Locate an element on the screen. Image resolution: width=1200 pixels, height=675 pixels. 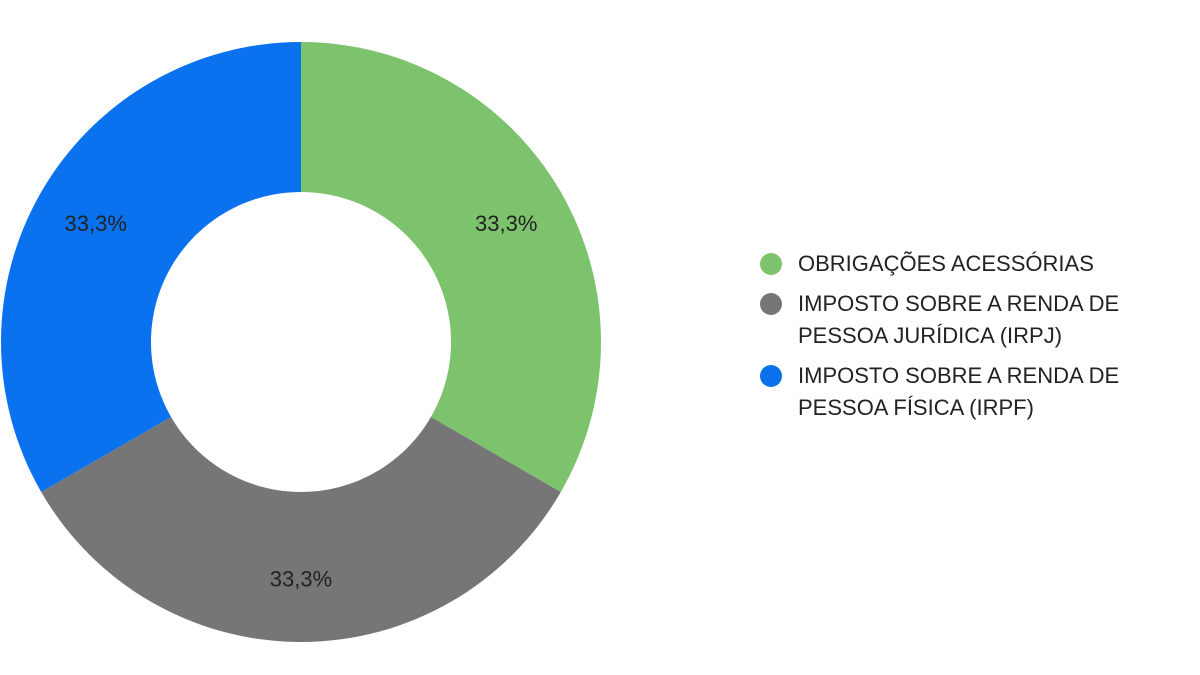
slice-label-obrigacoes: 33,3% is located at coordinates (506, 223).